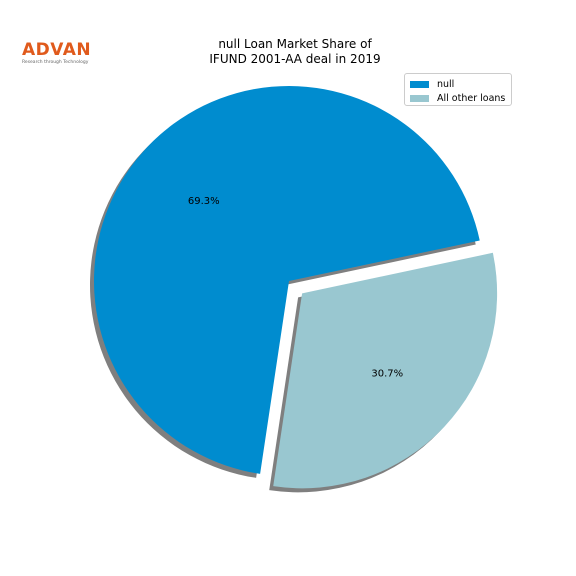  Describe the element at coordinates (458, 89) in the screenshot. I see `chart-legend: null All other loans` at that location.